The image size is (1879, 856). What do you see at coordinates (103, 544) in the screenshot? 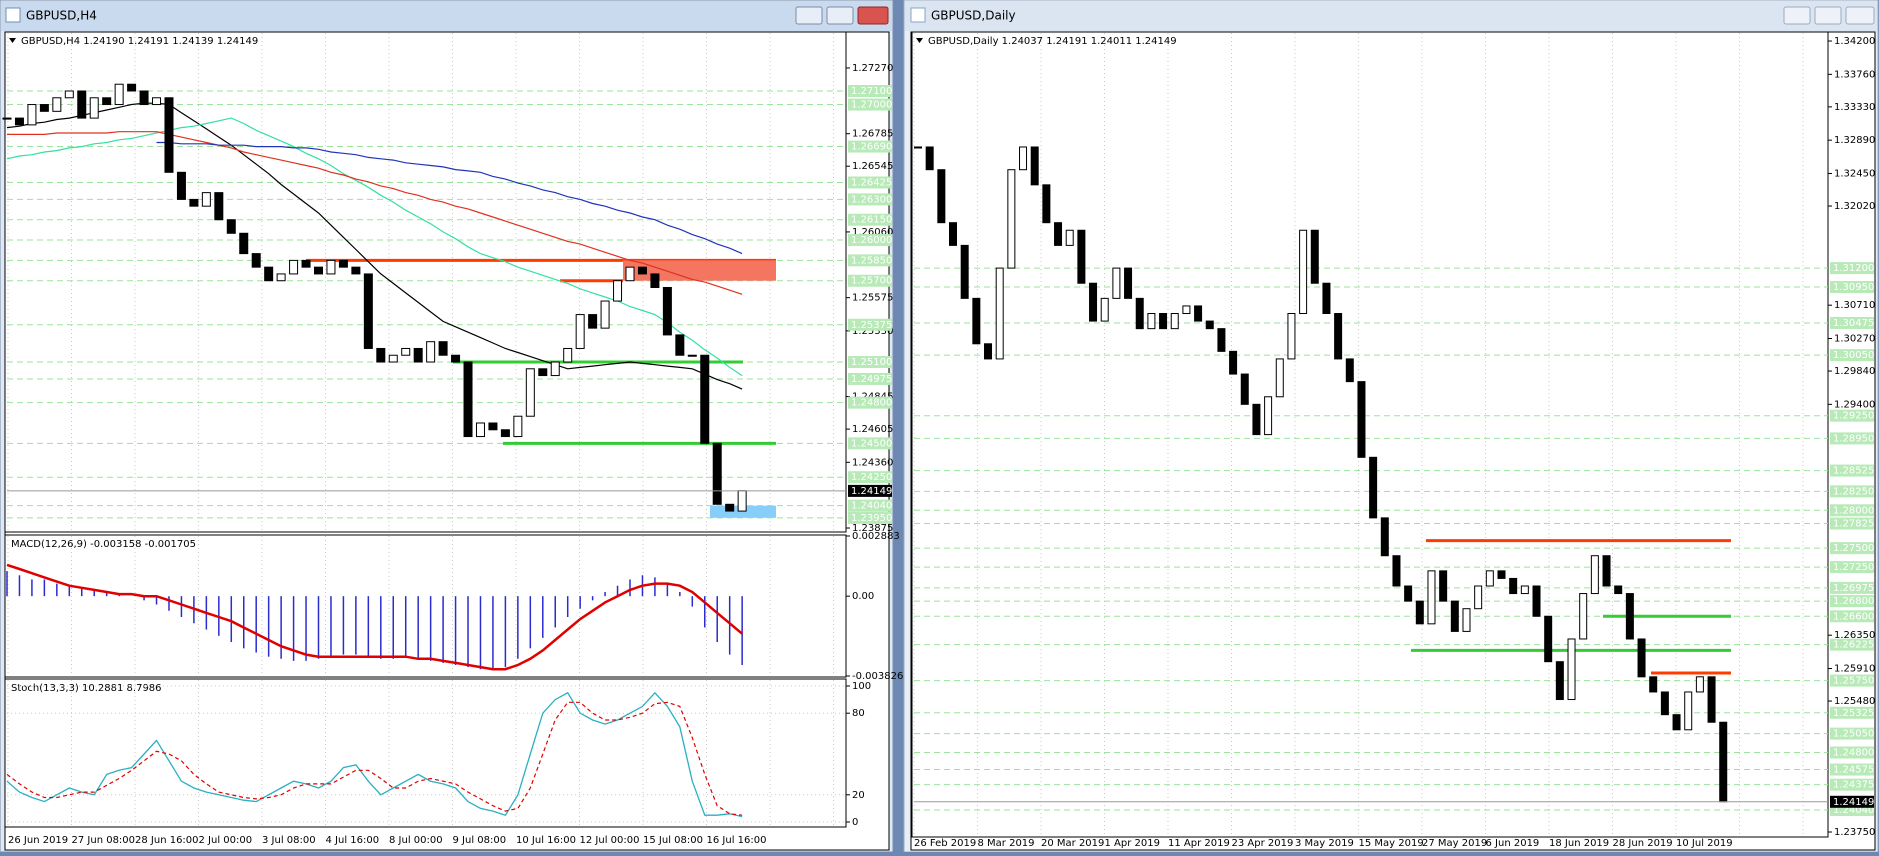
I see `indicator-label: MACD(12,26,9) -0.003158 -0.001705` at bounding box center [103, 544].